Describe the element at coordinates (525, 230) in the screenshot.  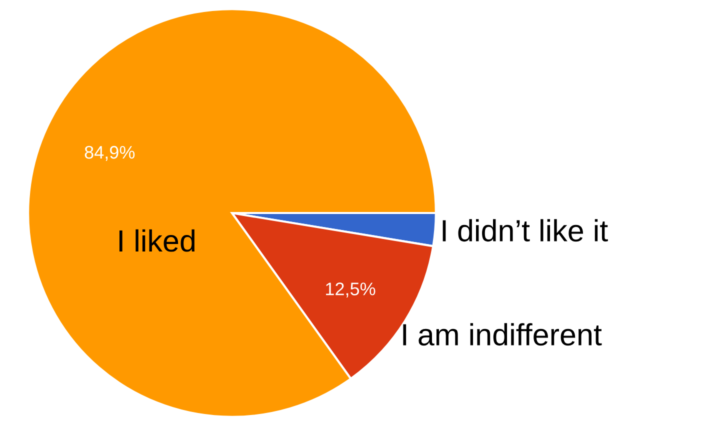
I see `slice-label: I didn’t like it` at that location.